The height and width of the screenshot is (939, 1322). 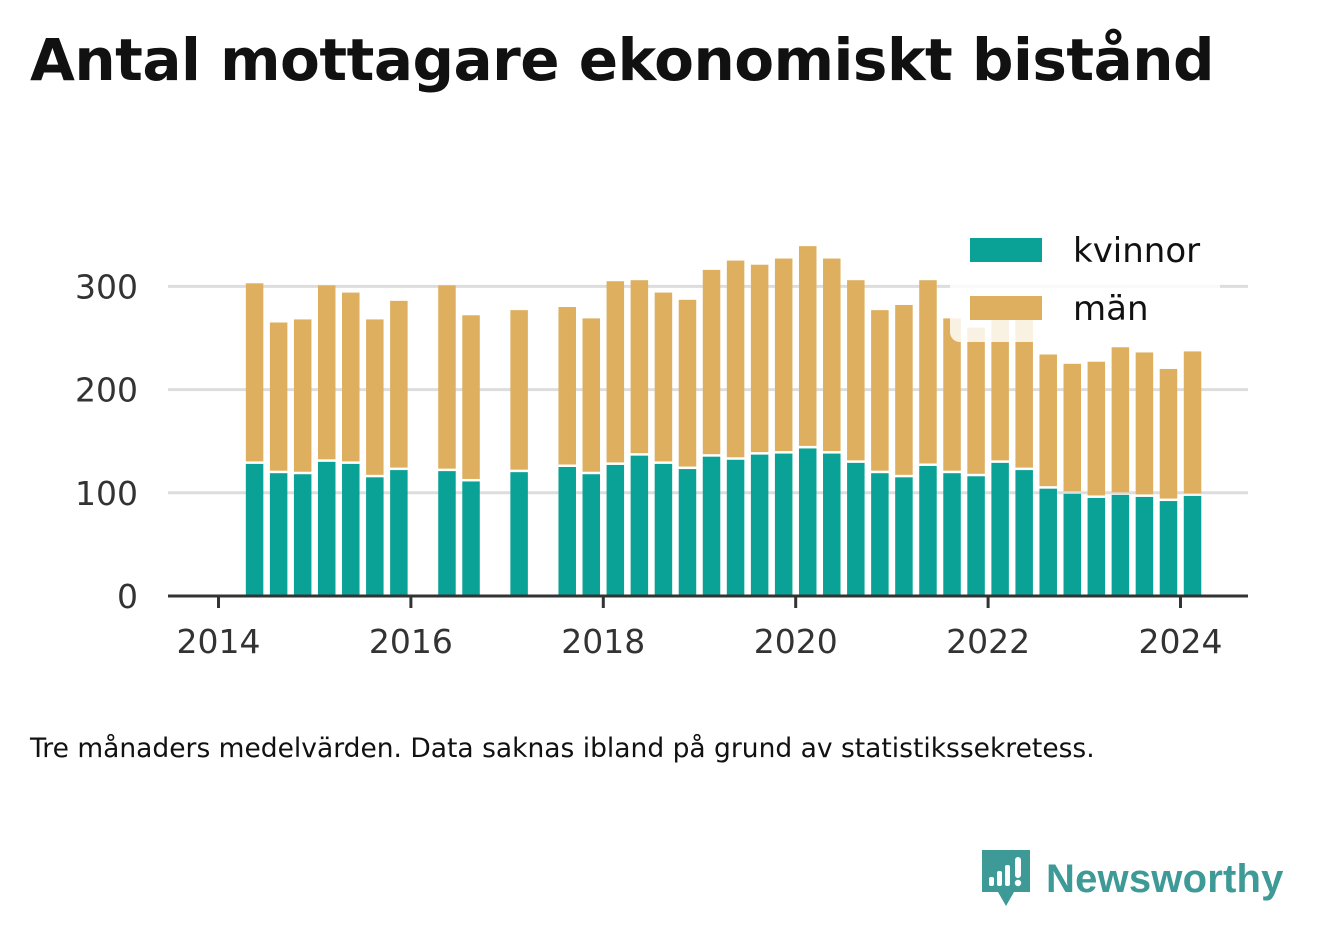 I want to click on chart-title: Antal mottagare ekonomiskt bistånd, so click(x=622, y=60).